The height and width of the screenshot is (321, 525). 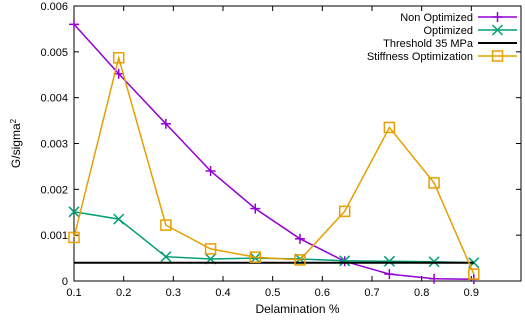 What do you see at coordinates (222, 293) in the screenshot?
I see `x-tick-label: 0.4` at bounding box center [222, 293].